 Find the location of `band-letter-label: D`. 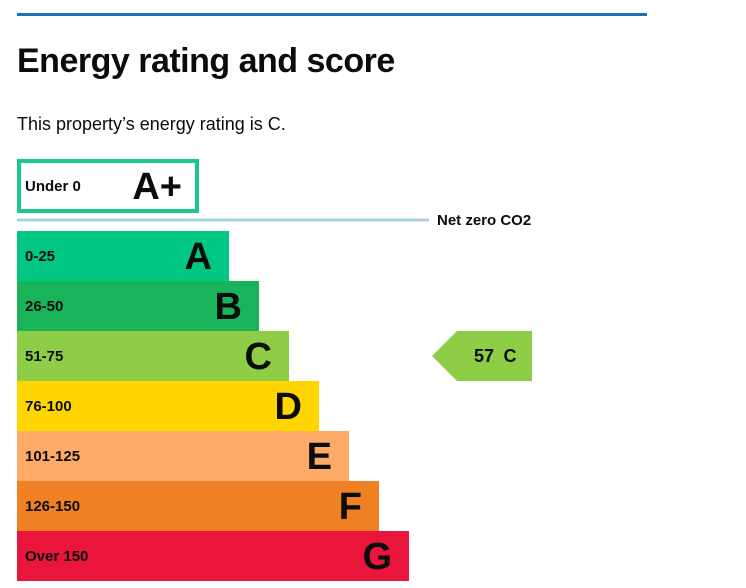

band-letter-label: D is located at coordinates (288, 407).